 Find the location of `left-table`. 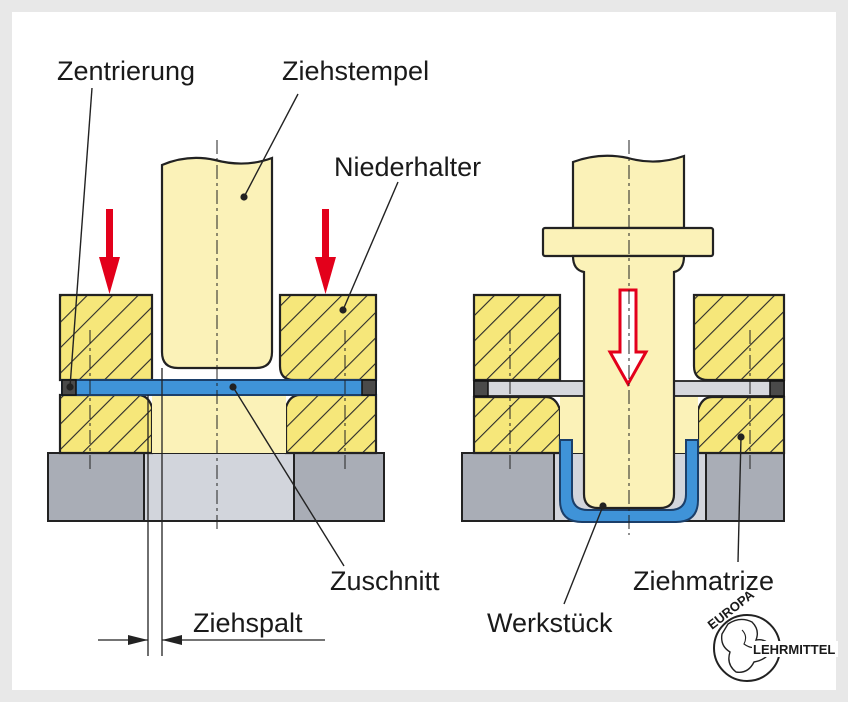

left-table is located at coordinates (216, 487).